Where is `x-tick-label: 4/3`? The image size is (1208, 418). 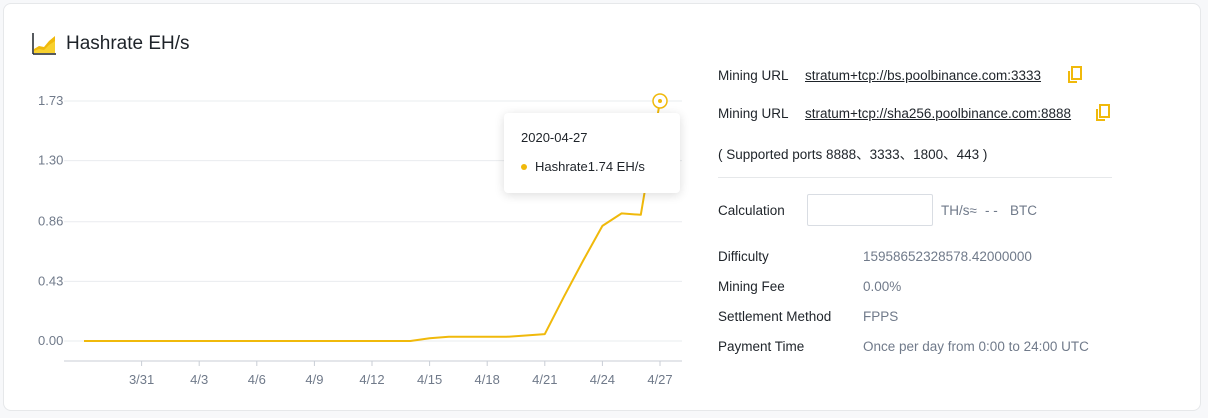 x-tick-label: 4/3 is located at coordinates (199, 379).